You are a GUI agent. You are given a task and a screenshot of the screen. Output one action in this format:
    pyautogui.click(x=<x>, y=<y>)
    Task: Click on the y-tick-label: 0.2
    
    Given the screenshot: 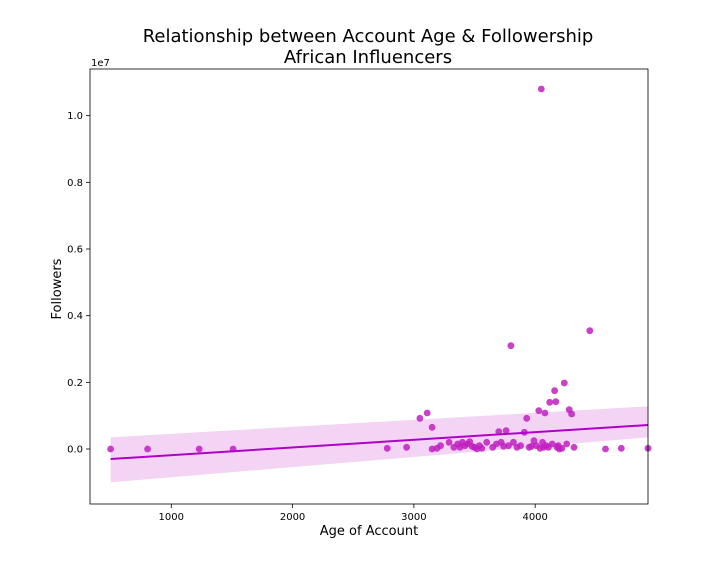 What is the action you would take?
    pyautogui.click(x=75, y=383)
    